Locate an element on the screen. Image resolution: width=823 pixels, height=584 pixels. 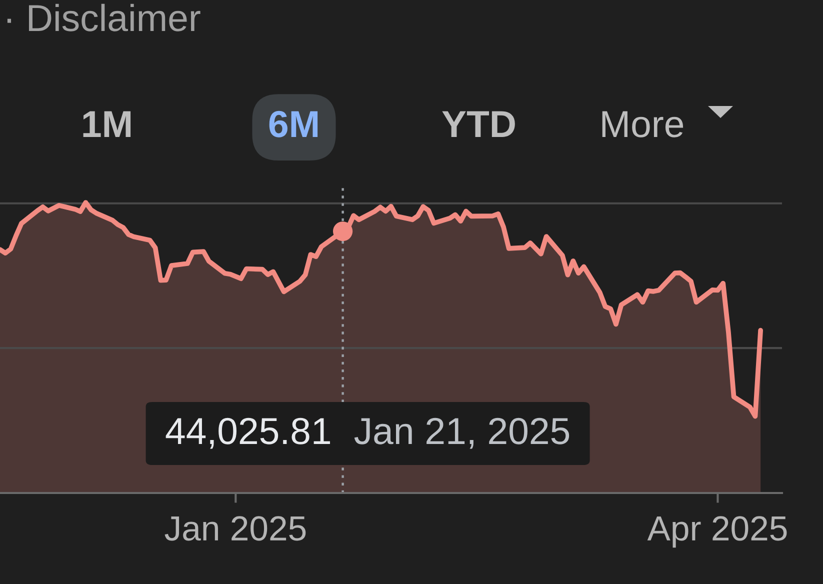
x-tick-label: Apr 2025 is located at coordinates (717, 532).